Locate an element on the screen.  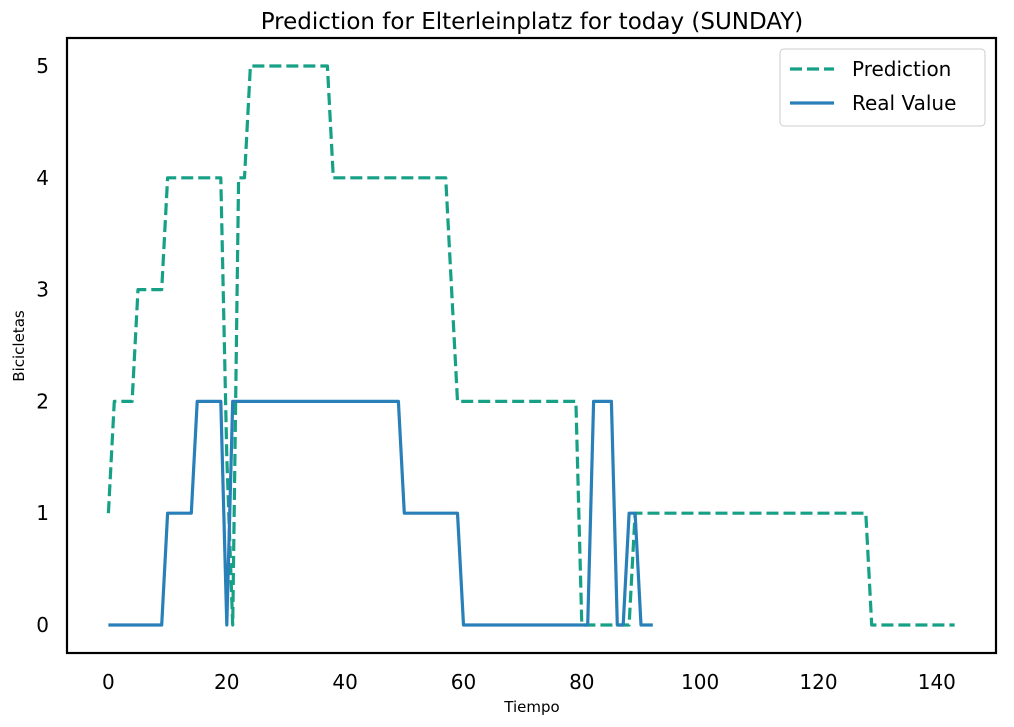
y-tick-label: 0 is located at coordinates (42, 625).